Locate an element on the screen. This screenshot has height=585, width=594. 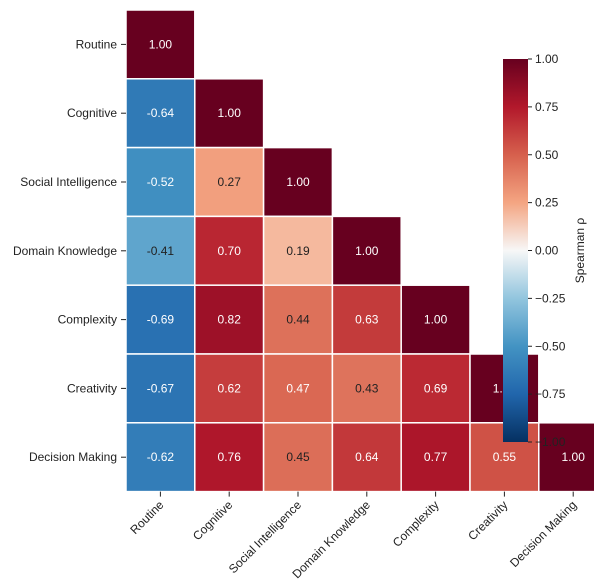
cell-value-label: 0.43 is located at coordinates (367, 388).